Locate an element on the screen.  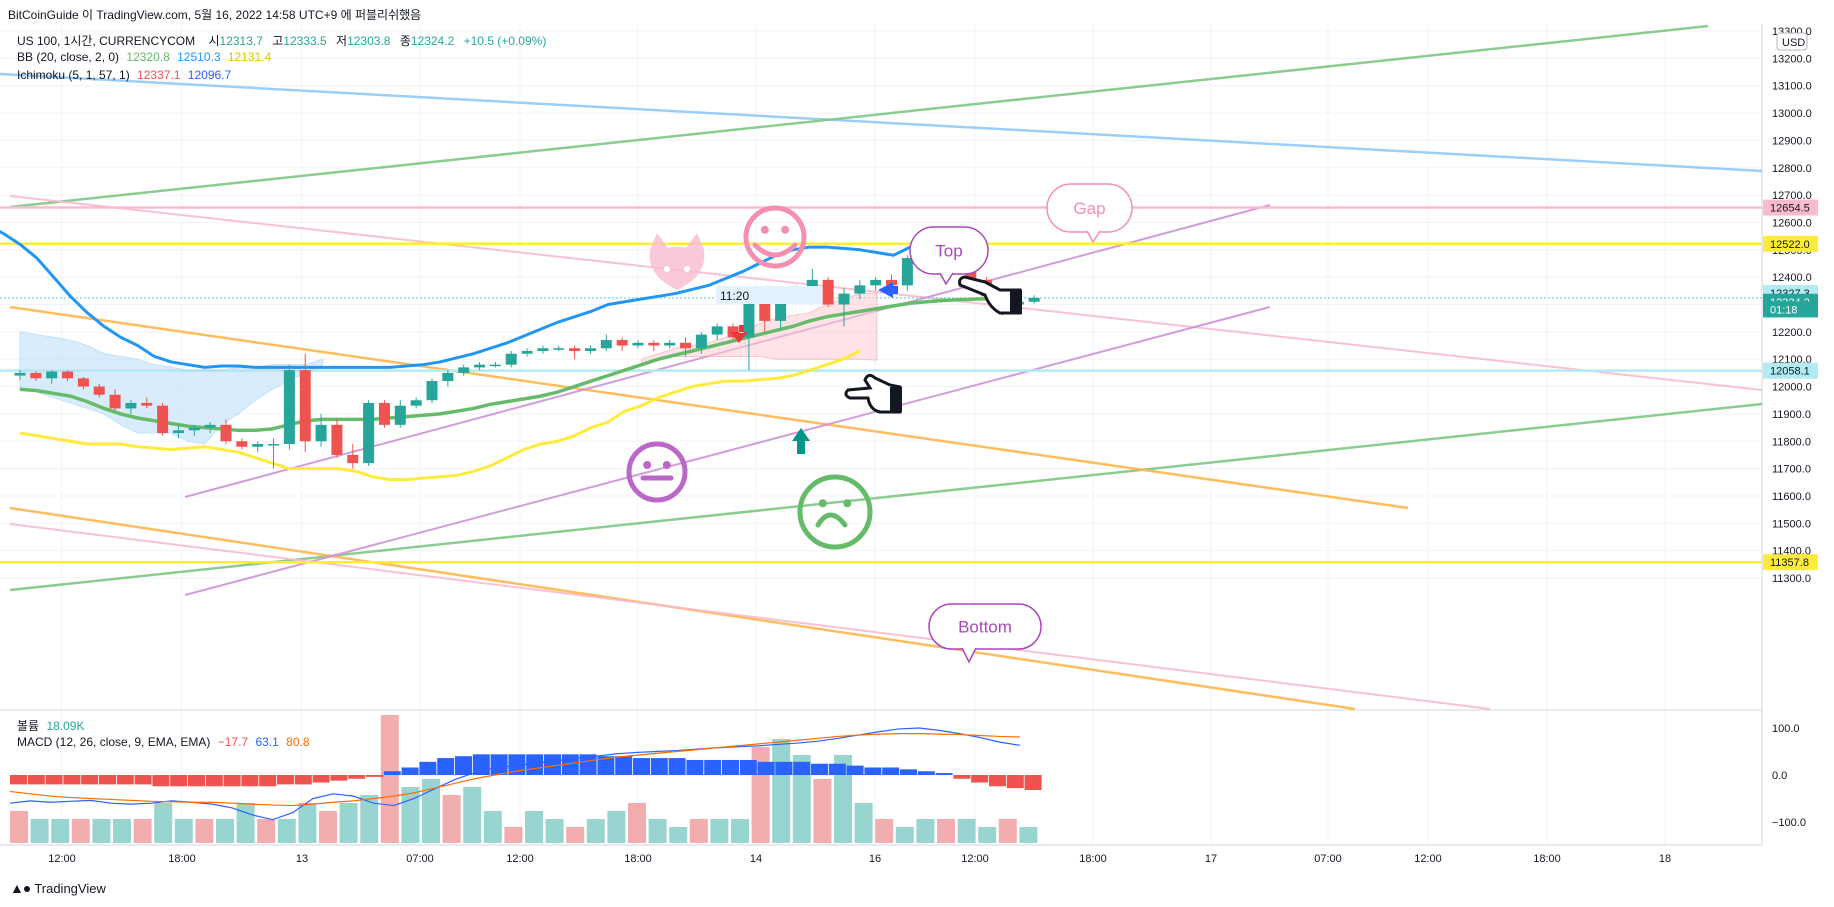
legend-open: 12313.7 is located at coordinates (241, 41).